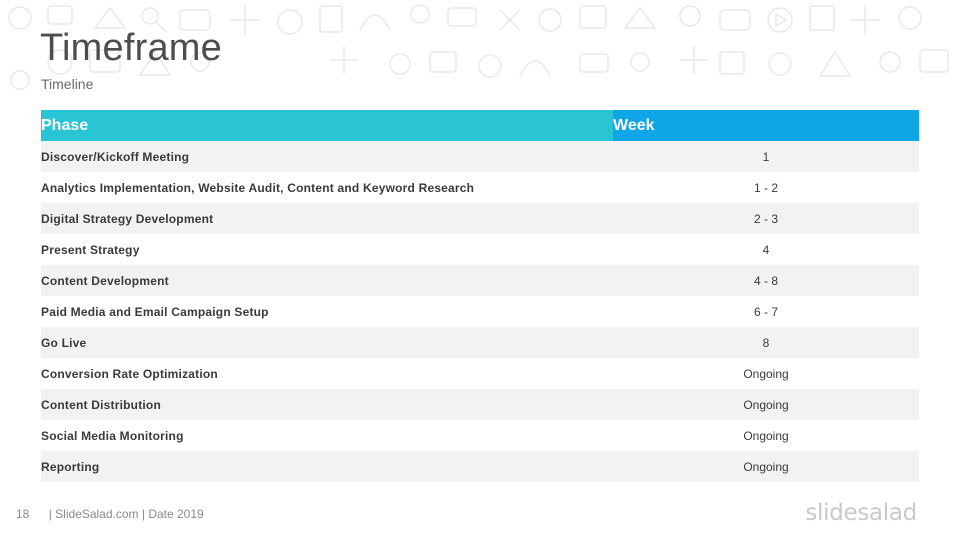  What do you see at coordinates (23, 514) in the screenshot?
I see `page-number: 18` at bounding box center [23, 514].